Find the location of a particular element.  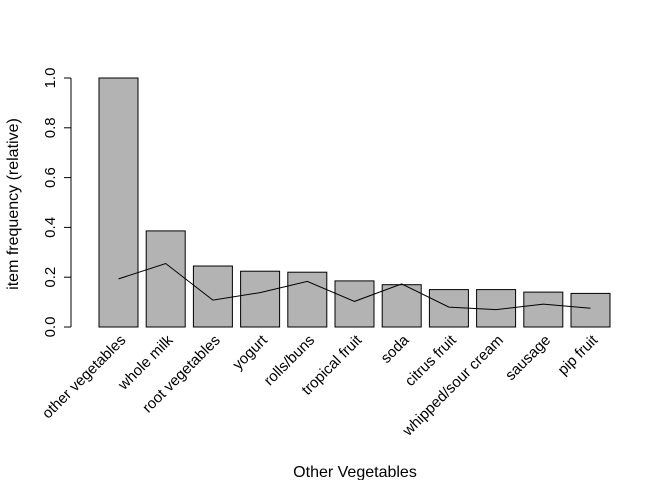

y-axis: 0.0 0.2 0.4 0.6 0.8 1.0 is located at coordinates (57, 203).